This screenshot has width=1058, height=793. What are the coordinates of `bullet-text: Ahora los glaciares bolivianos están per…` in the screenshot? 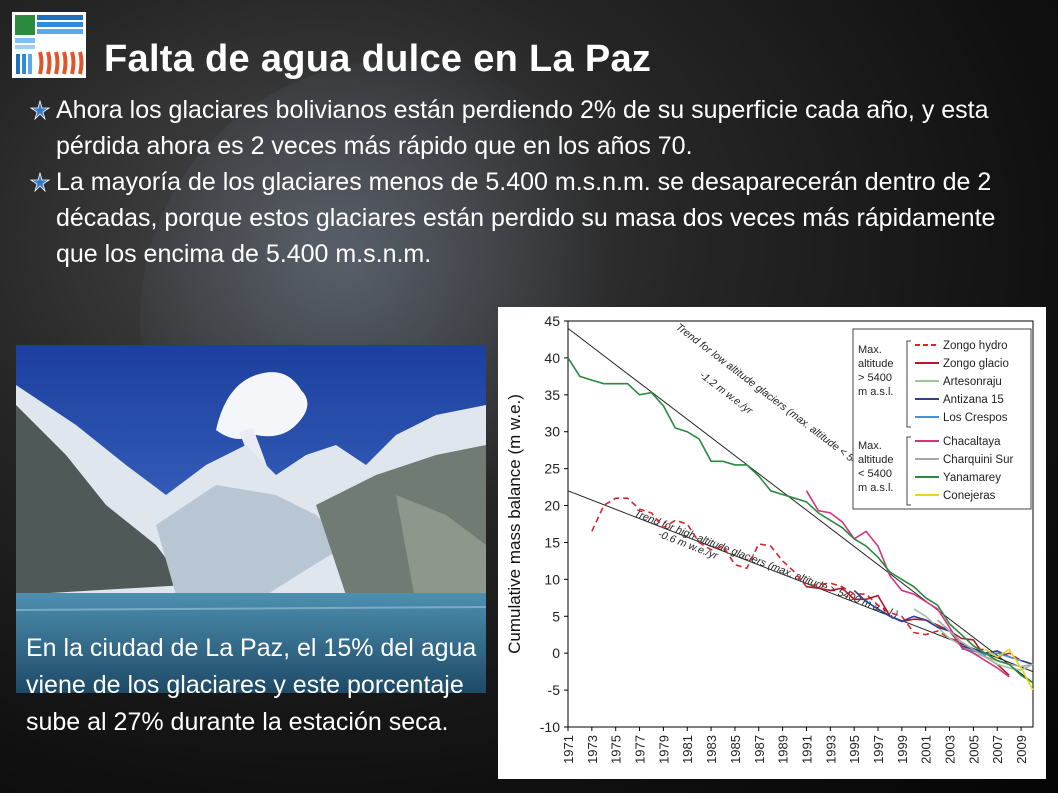 It's located at (522, 128).